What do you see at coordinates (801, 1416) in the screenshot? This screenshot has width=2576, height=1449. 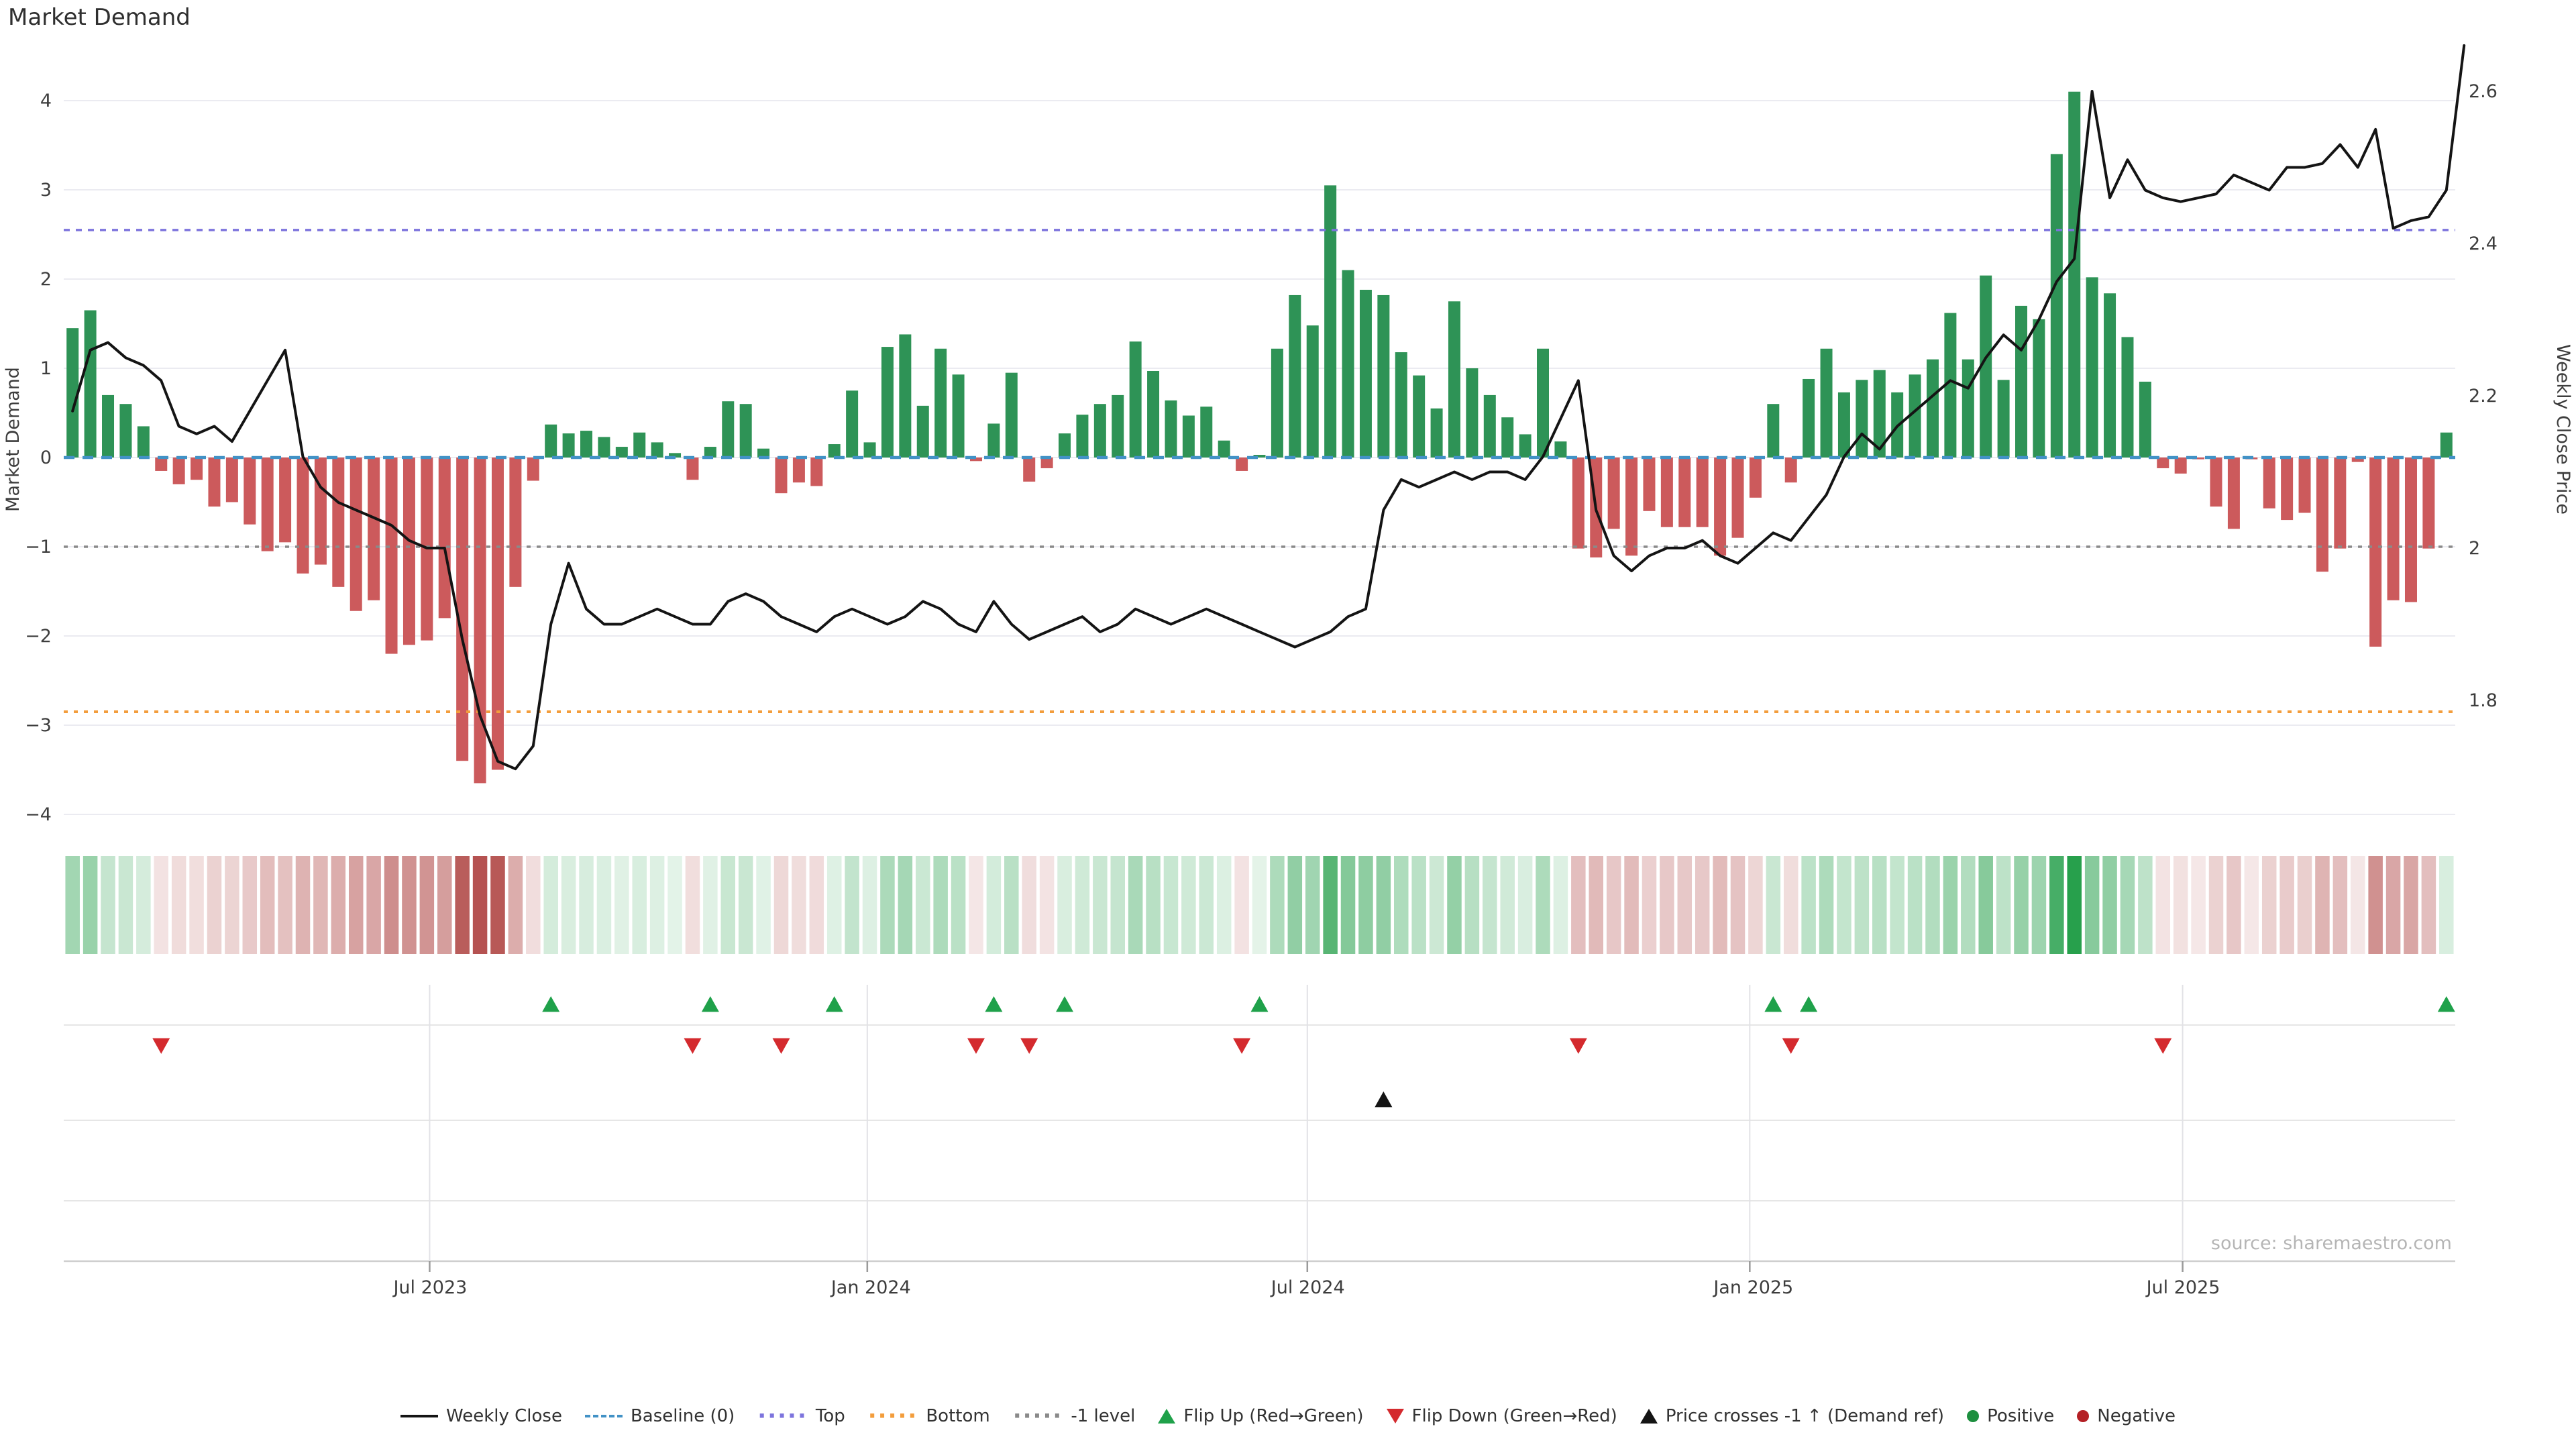 I see `legend-item-dots-purple: ····· Top` at bounding box center [801, 1416].